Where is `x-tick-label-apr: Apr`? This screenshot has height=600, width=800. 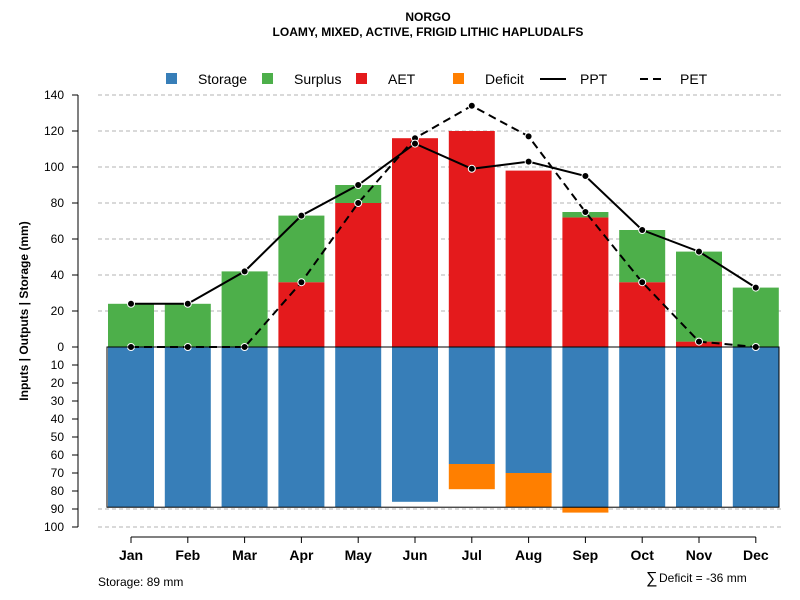
x-tick-label-apr: Apr is located at coordinates (301, 555).